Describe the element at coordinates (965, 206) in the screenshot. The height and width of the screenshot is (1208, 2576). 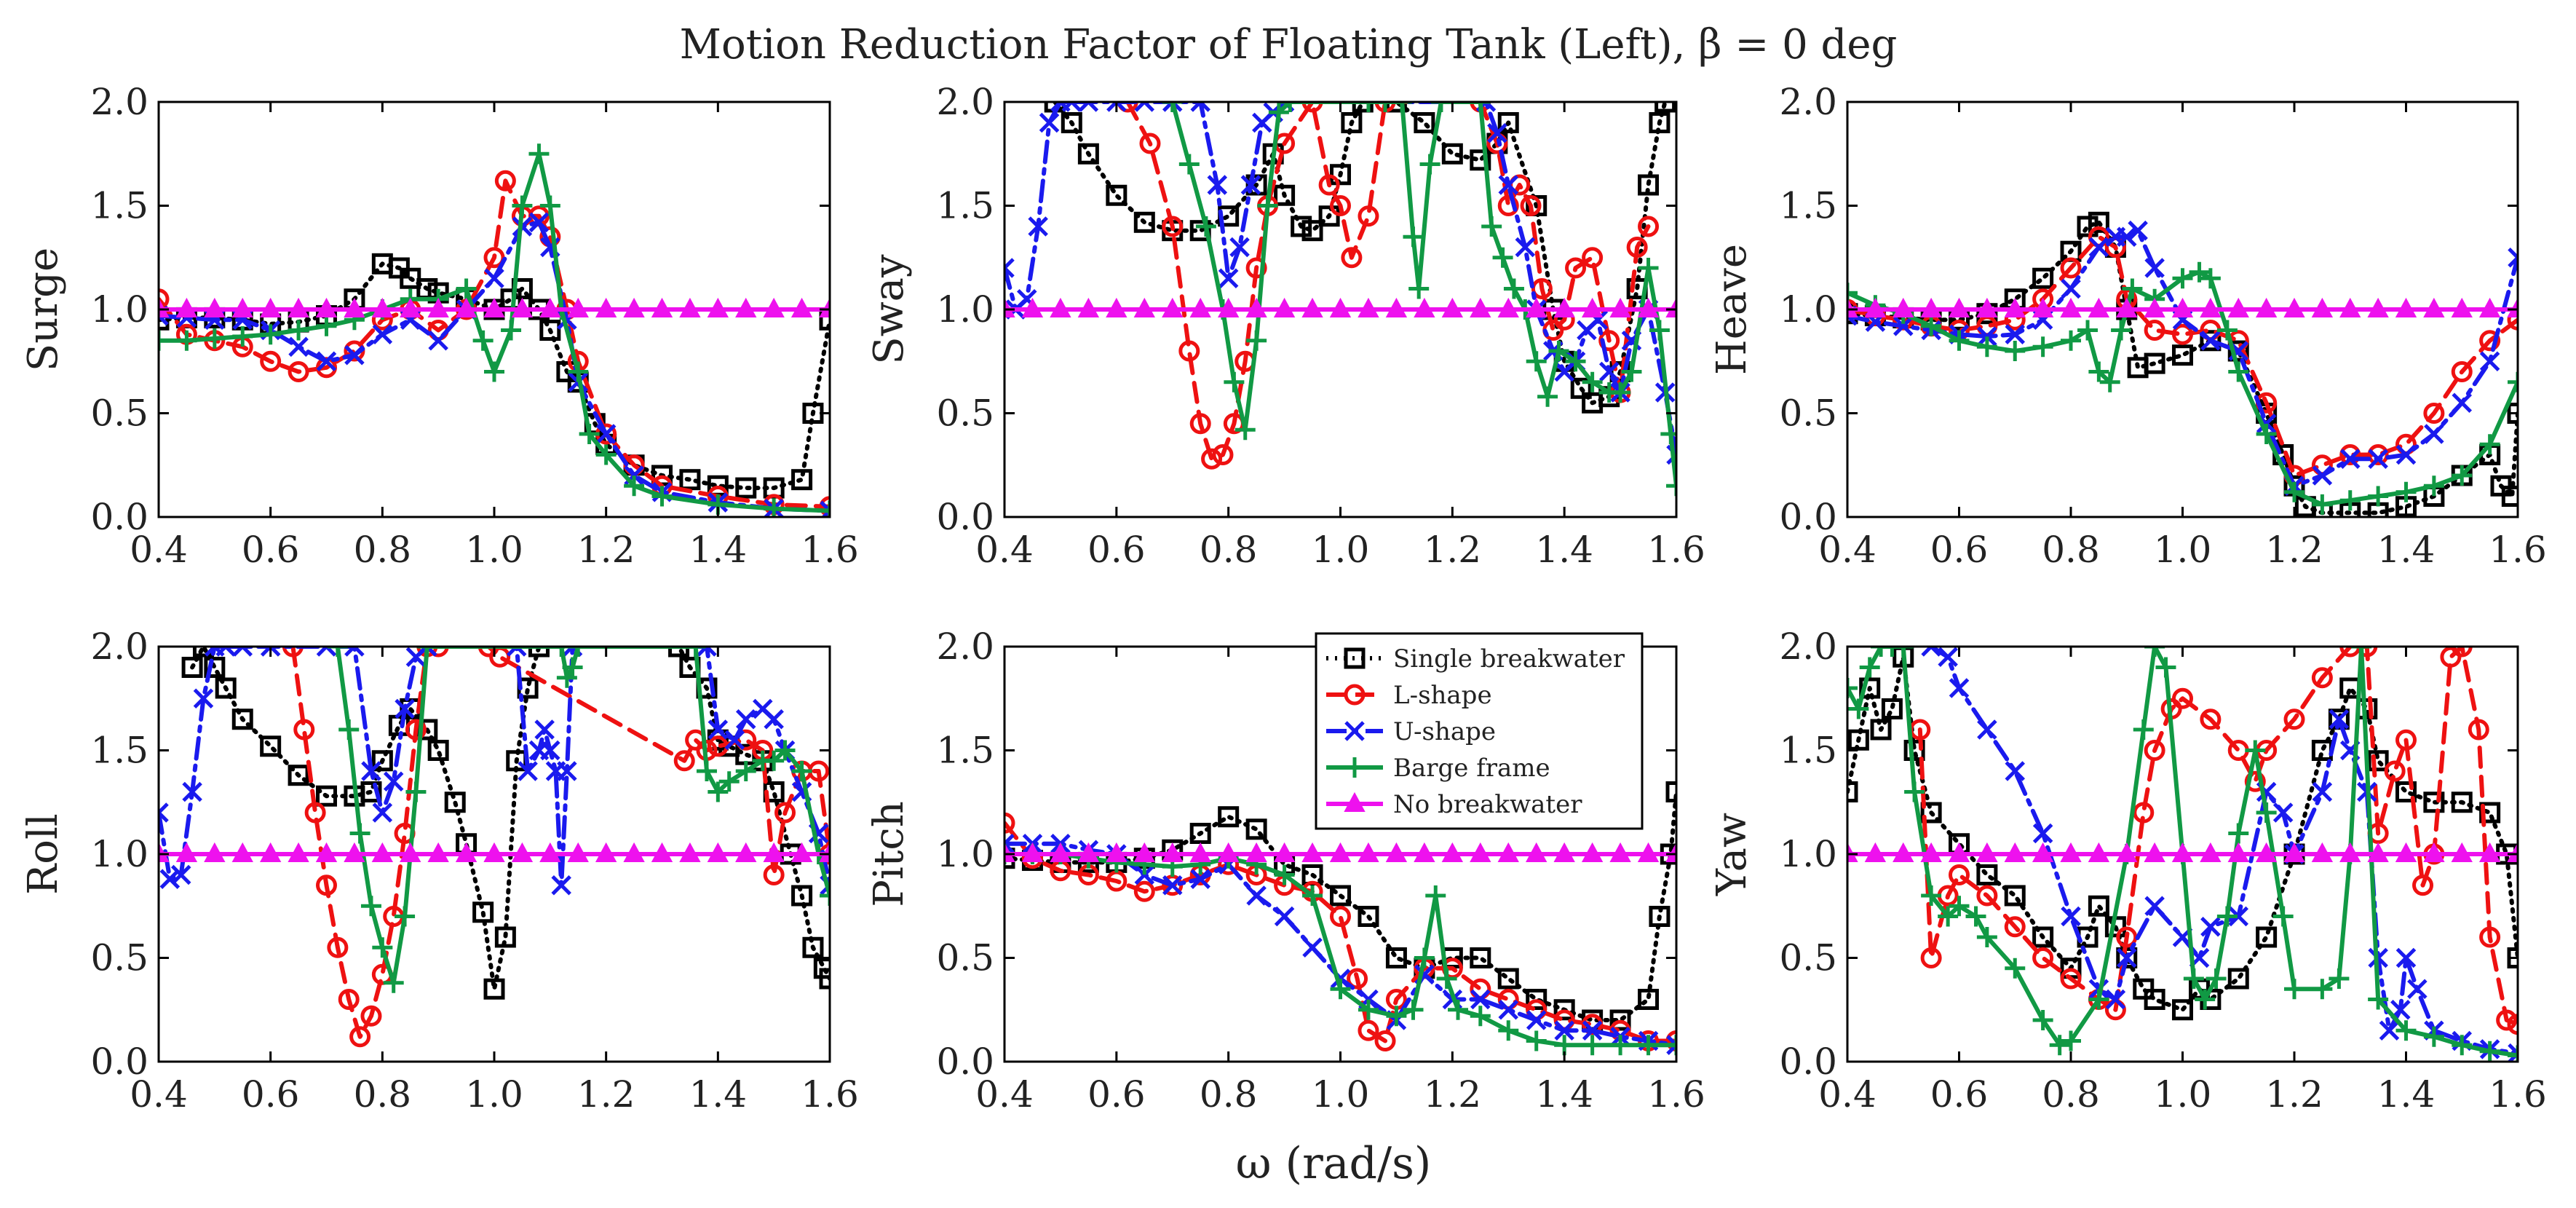
I see `panel-sway-ytick-label: 1.5` at that location.